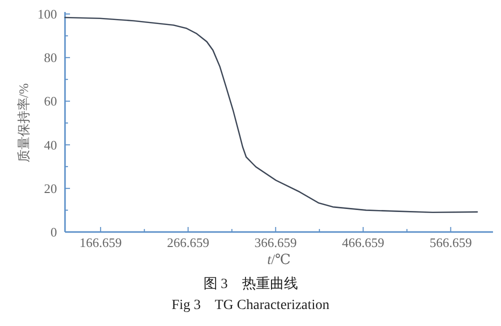  What do you see at coordinates (50, 101) in the screenshot?
I see `y-tick-label: 60` at bounding box center [50, 101].